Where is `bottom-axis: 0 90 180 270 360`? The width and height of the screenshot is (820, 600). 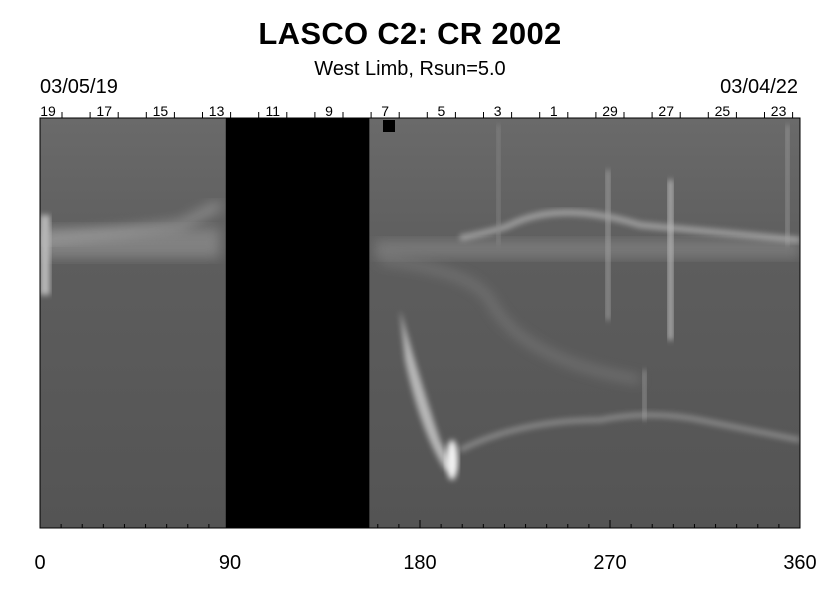
bottom-axis: 0 90 180 270 360 is located at coordinates (425, 547).